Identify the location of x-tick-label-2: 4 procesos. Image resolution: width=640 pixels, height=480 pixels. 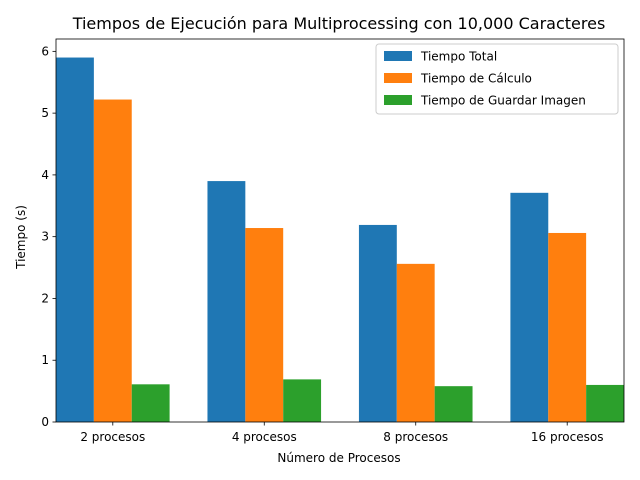
(264, 437).